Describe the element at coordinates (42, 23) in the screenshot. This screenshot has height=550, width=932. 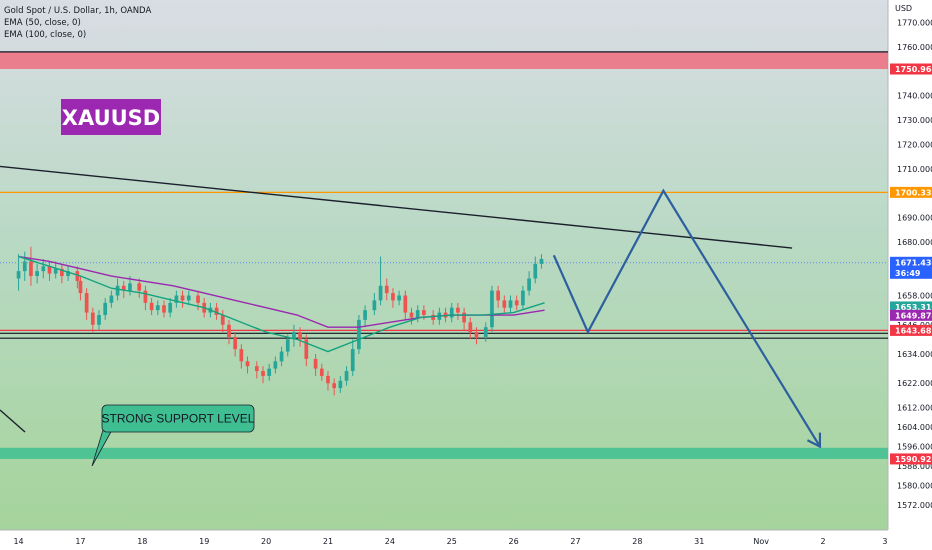
I see `legend-ema-50: EMA (50, close, 0)` at that location.